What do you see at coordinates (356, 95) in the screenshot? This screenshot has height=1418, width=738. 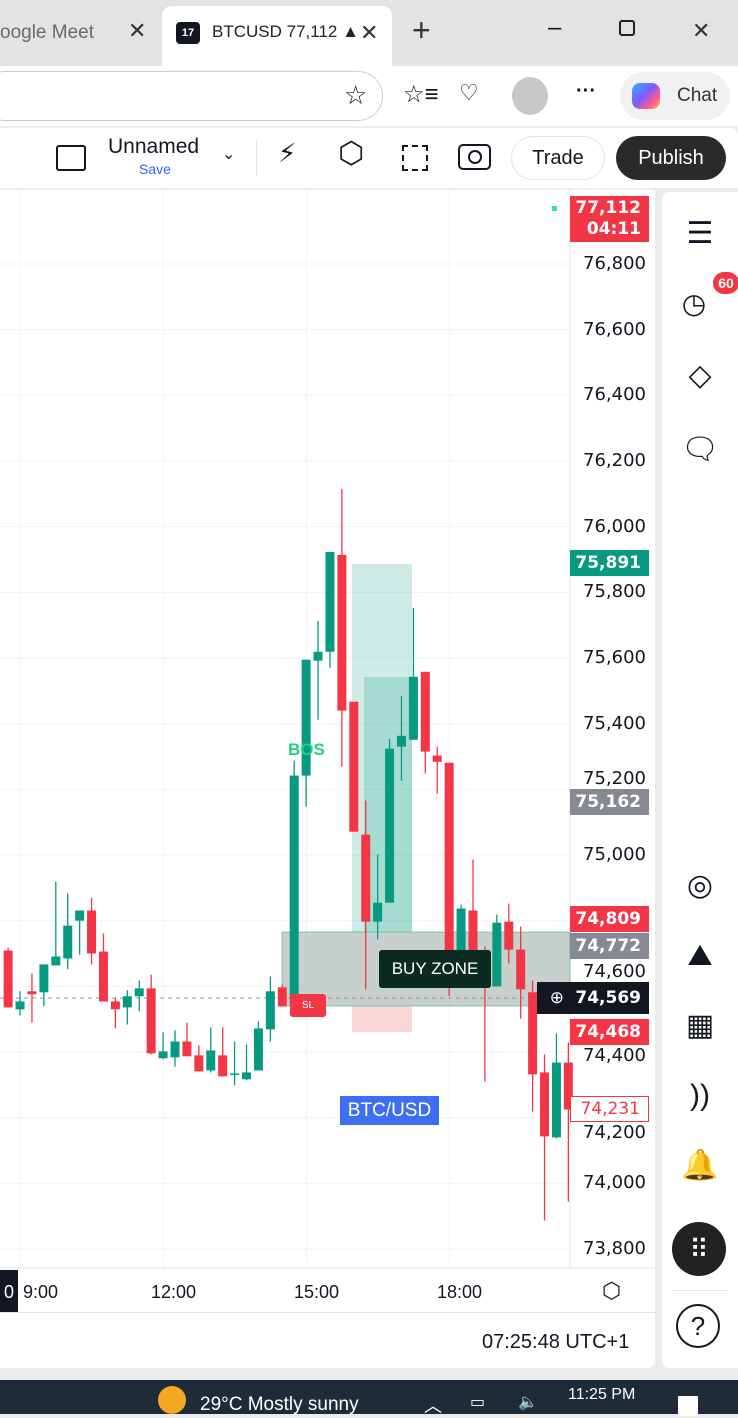 I see `favorite-star-icon: ☆` at bounding box center [356, 95].